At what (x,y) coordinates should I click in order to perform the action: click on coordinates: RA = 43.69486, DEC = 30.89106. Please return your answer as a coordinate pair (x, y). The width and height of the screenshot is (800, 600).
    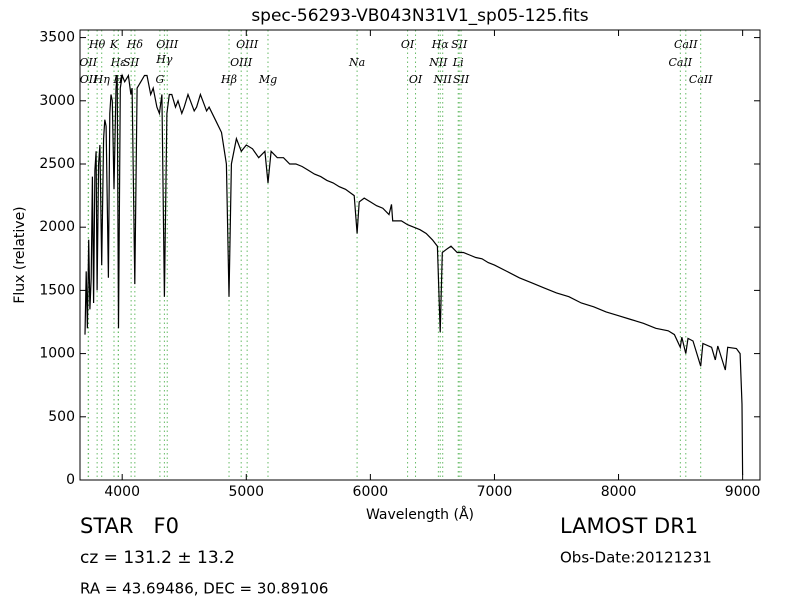
    Looking at the image, I should click on (204, 589).